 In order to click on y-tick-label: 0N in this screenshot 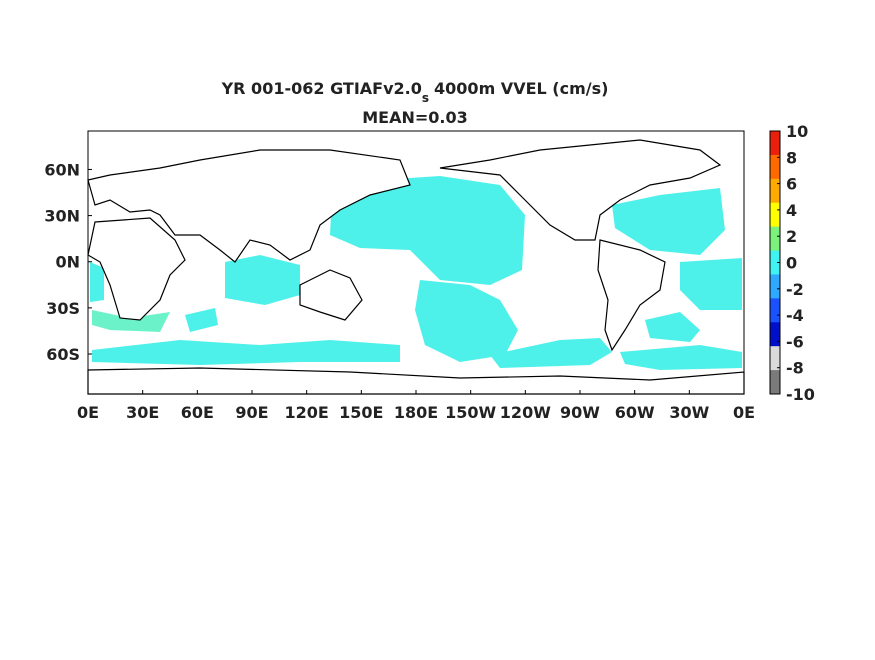, I will do `click(67, 262)`.